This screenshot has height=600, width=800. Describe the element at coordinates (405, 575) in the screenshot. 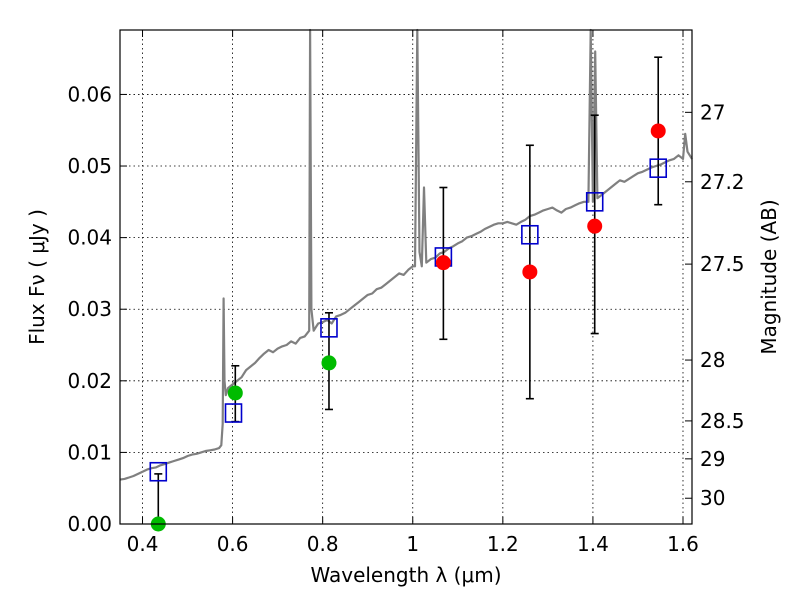

I see `x-axis-label: Wavelength λ (μm)` at that location.